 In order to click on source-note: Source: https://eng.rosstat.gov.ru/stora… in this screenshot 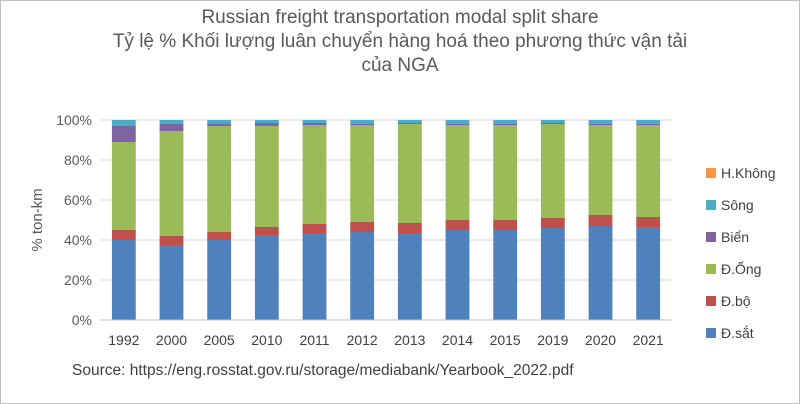, I will do `click(323, 370)`.